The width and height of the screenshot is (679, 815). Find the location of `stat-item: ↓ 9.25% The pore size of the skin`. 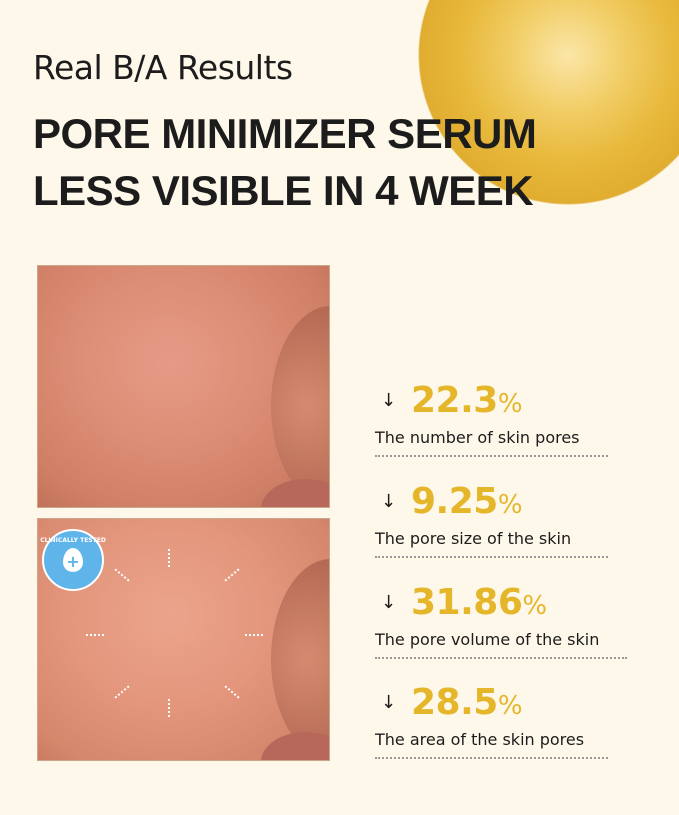

stat-item: ↓ 9.25% The pore size of the skin is located at coordinates (502, 521).